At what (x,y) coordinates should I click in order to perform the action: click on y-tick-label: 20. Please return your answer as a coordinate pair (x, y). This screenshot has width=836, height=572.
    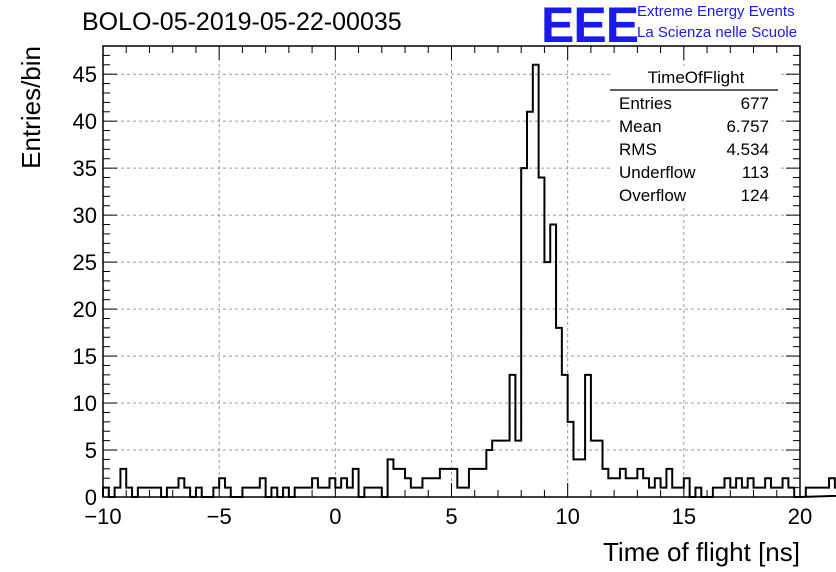
    Looking at the image, I should click on (85, 309).